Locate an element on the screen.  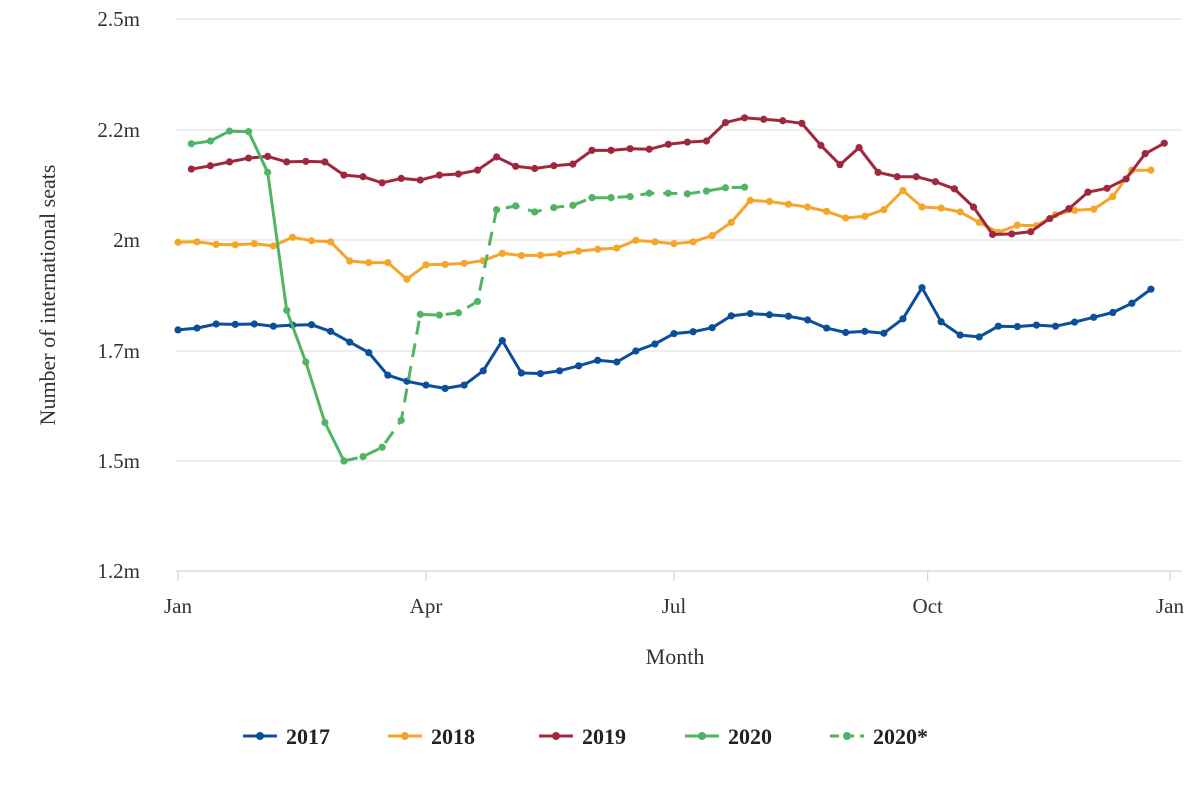
y-tick-label: 1.2m is located at coordinates (118, 571).